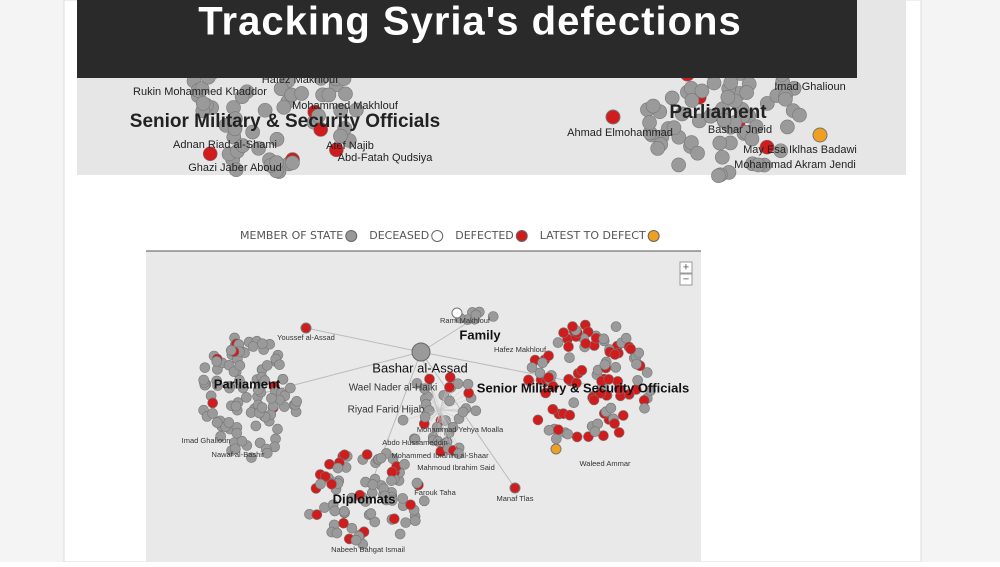  I want to click on banner-label: Ahmad Elmohammad, so click(620, 133).